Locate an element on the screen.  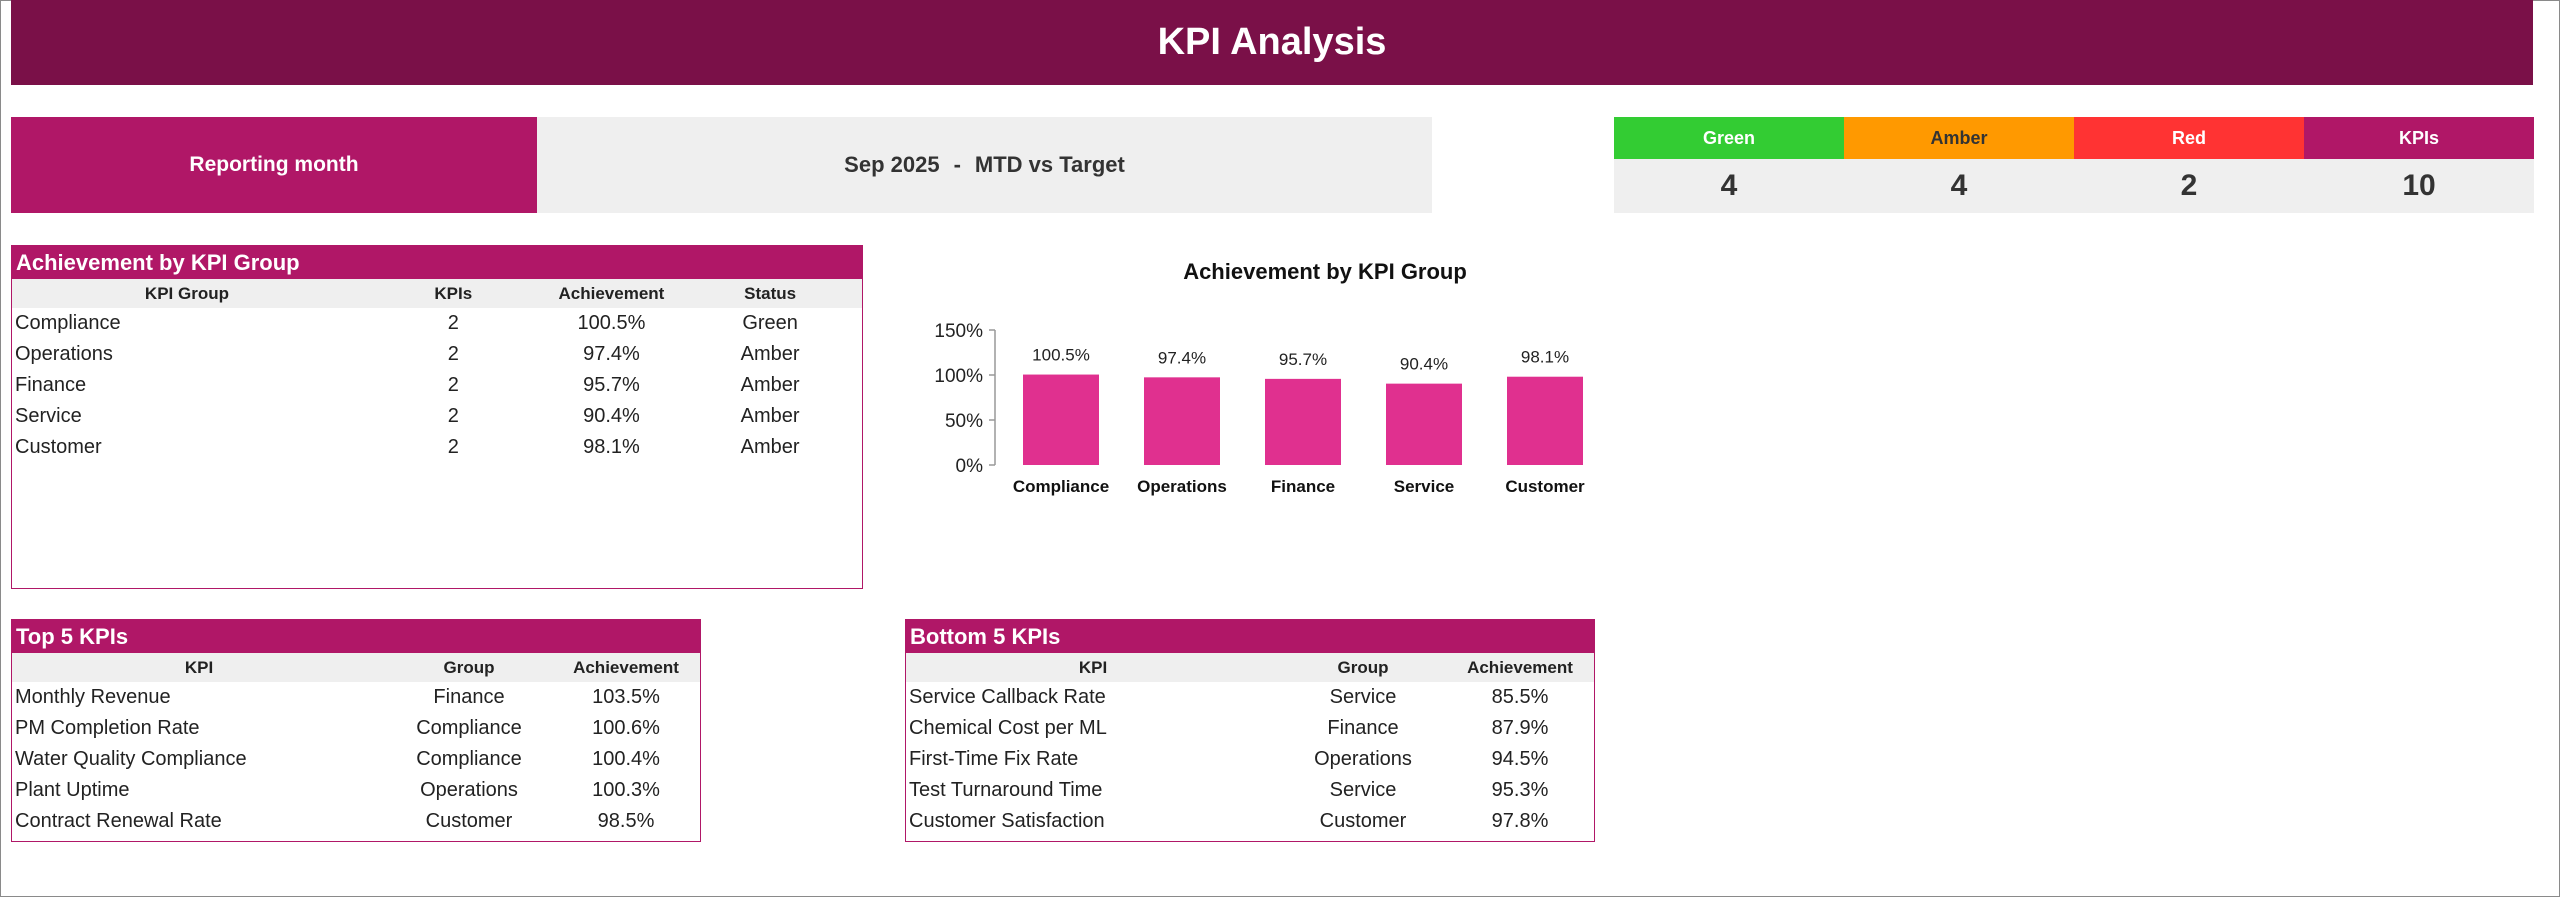
table-row: Finance 2 95.7% Amber is located at coordinates (437, 385).